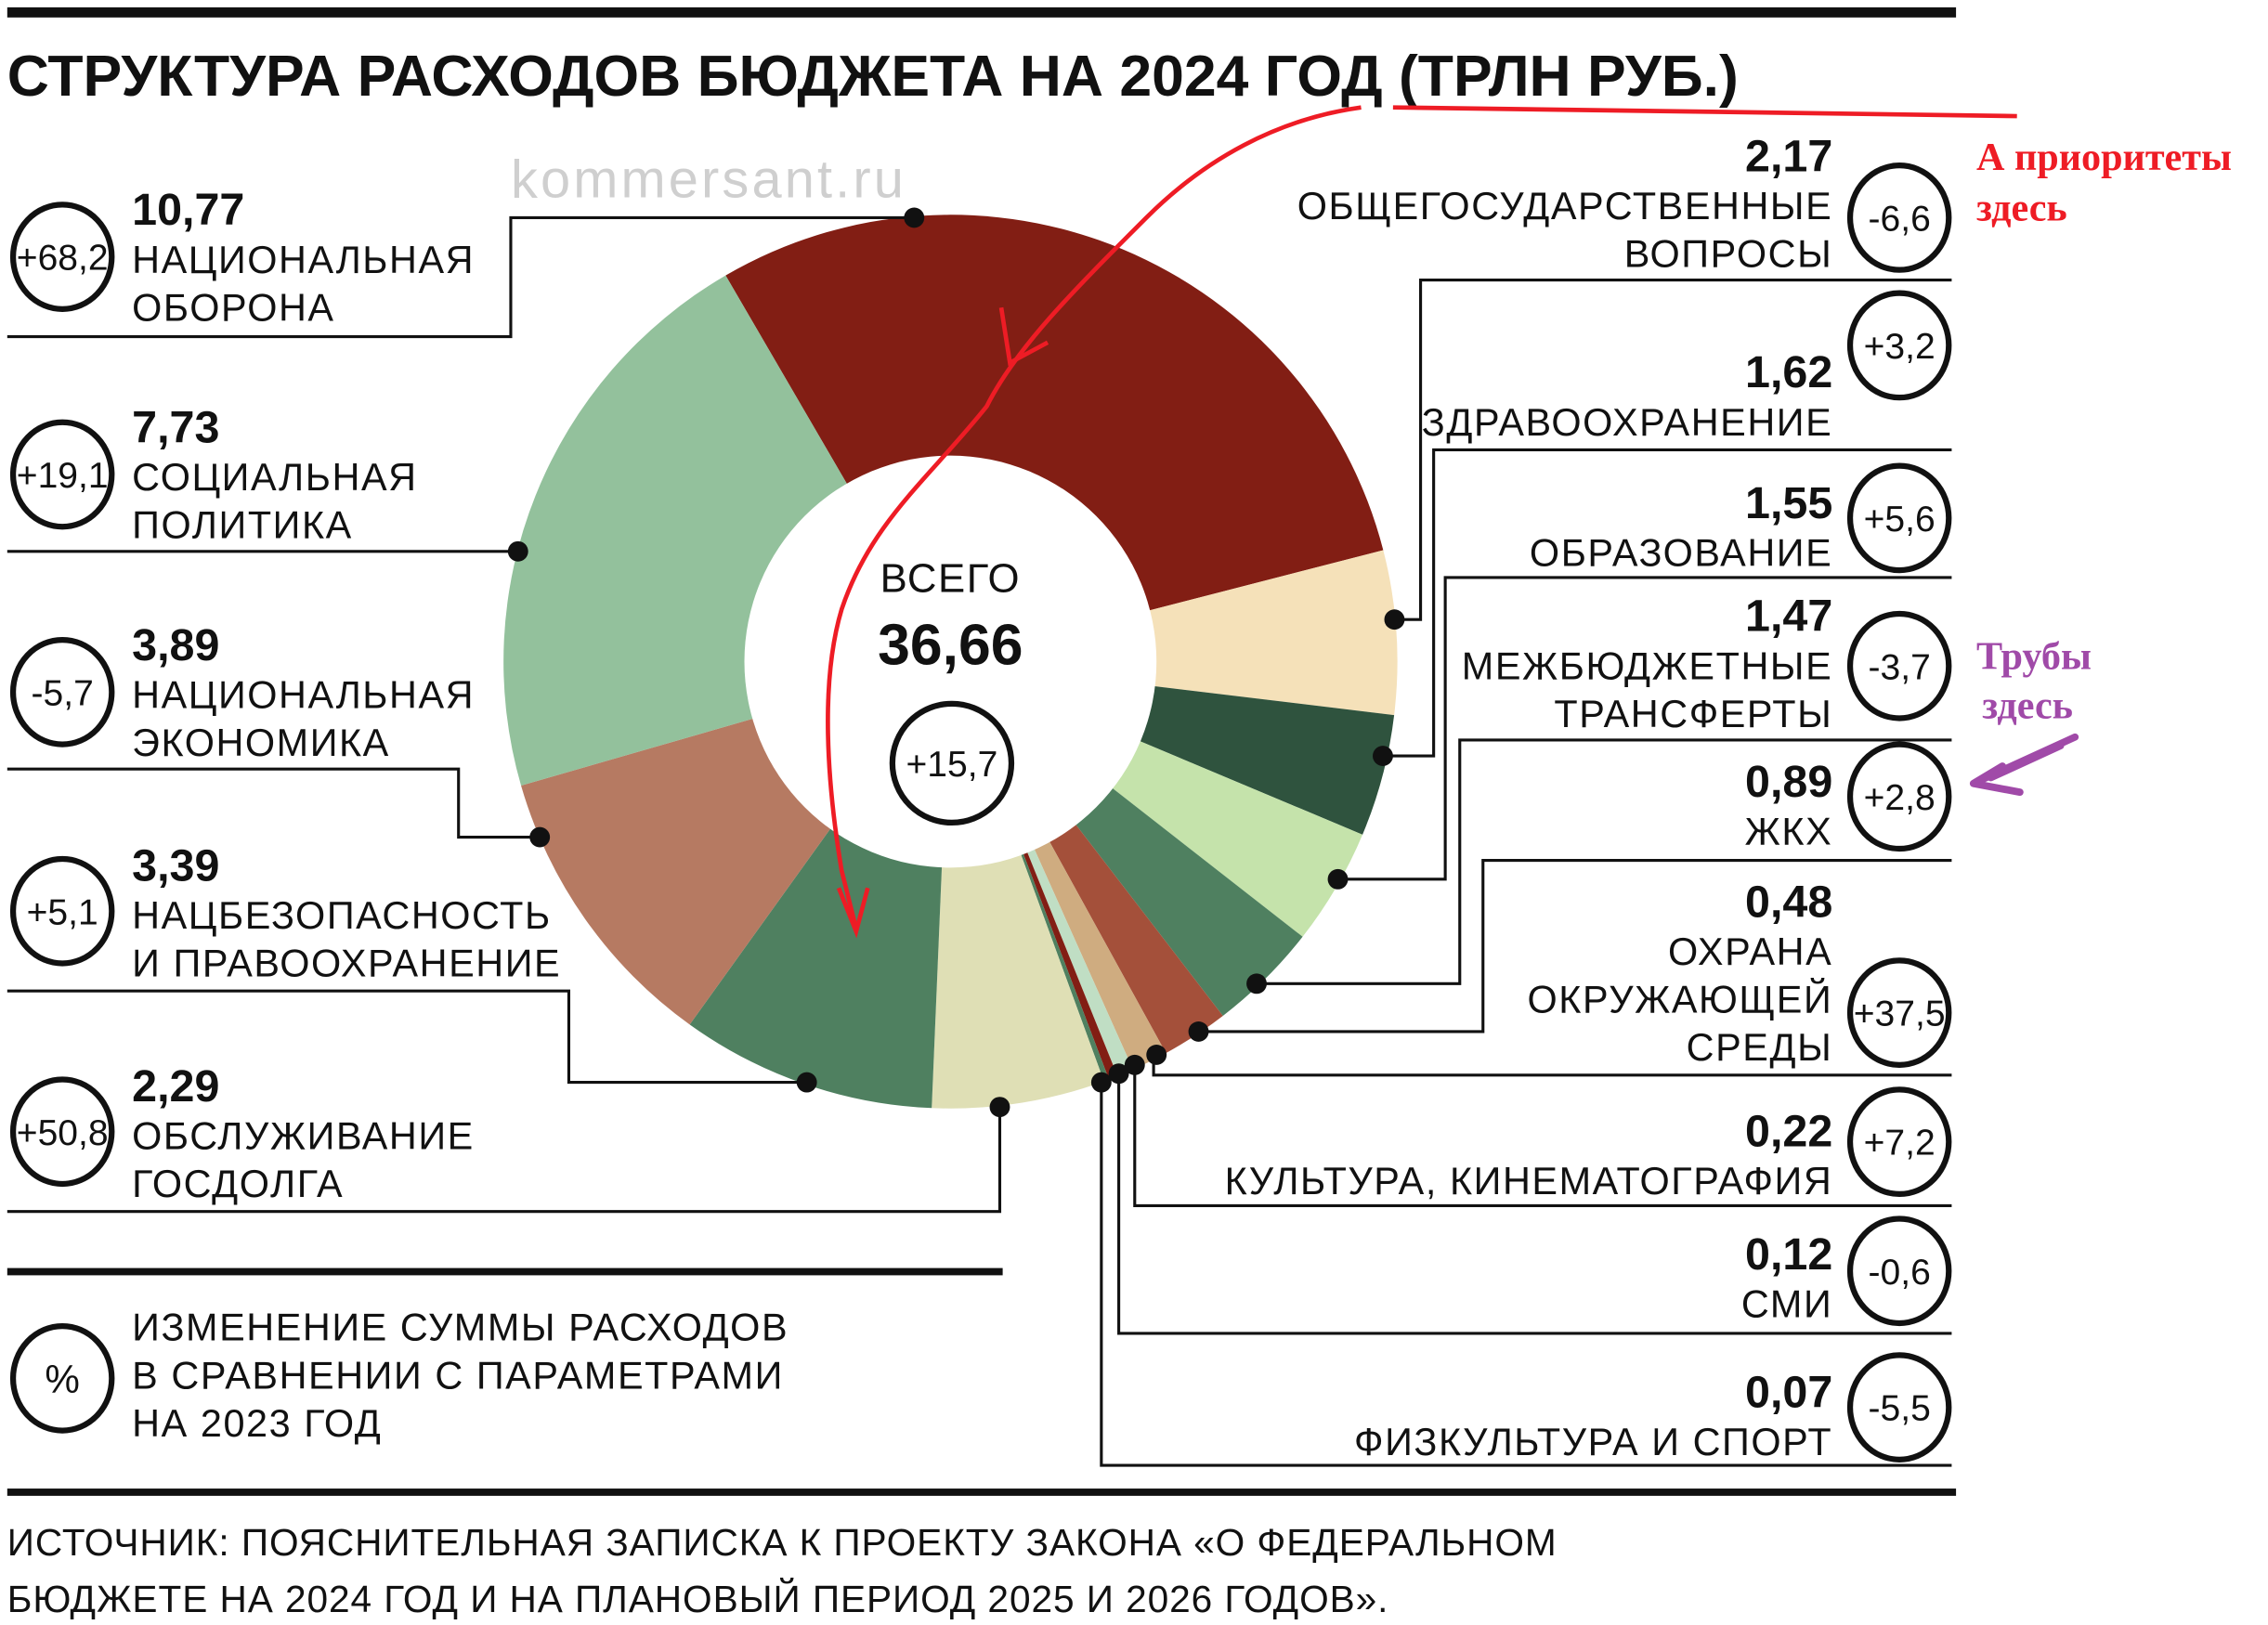 This screenshot has width=2268, height=1625. I want to click on annotation-priorities-1: А приоритеты, so click(2104, 157).